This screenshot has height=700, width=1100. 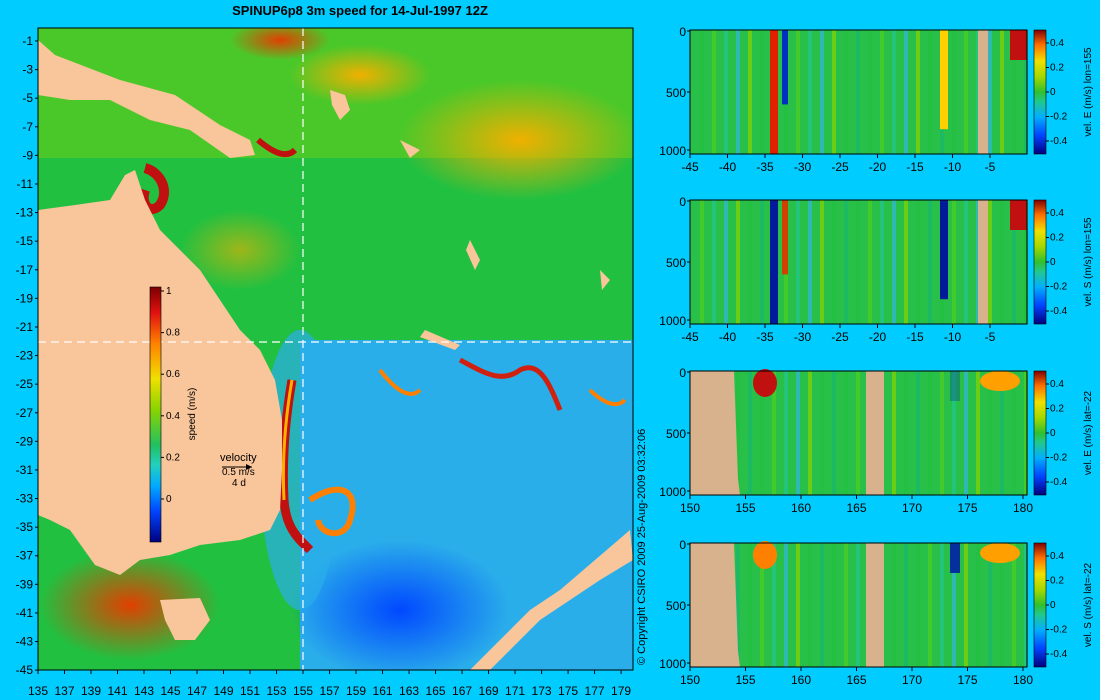 What do you see at coordinates (155, 414) in the screenshot?
I see `speed-colorbar` at bounding box center [155, 414].